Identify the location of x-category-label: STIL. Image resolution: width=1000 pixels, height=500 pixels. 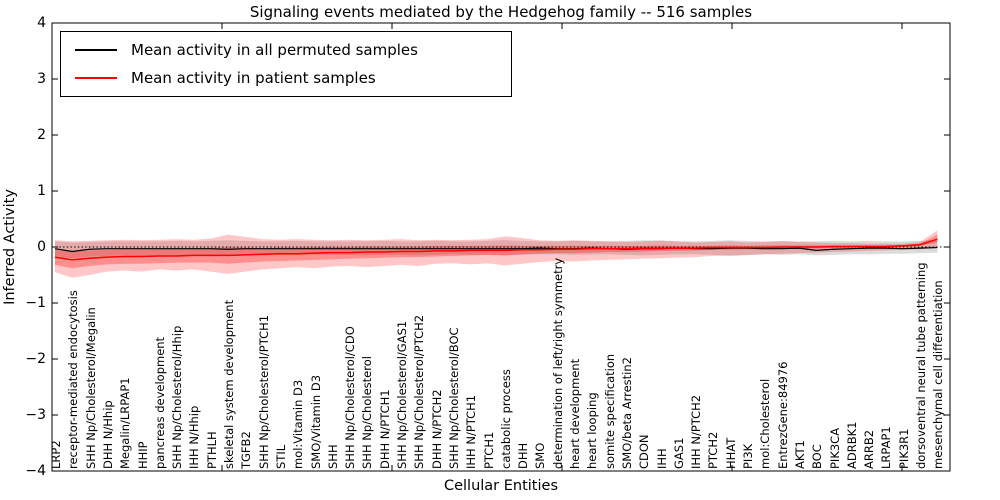
(280, 456).